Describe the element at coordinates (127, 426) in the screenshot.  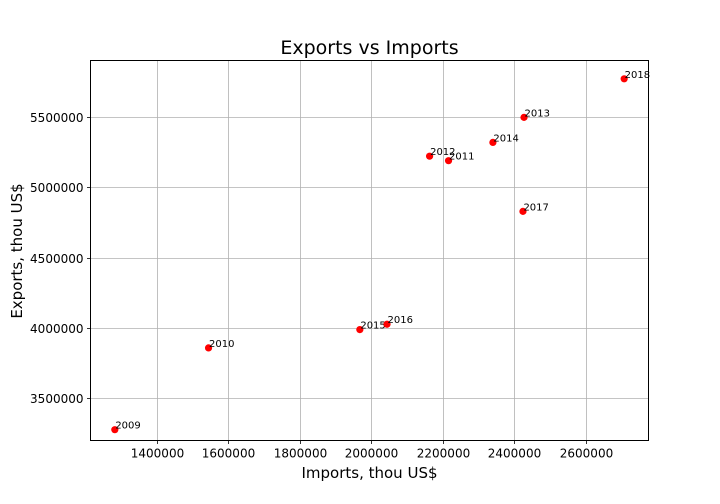
I see `point-label-2009: 2009` at that location.